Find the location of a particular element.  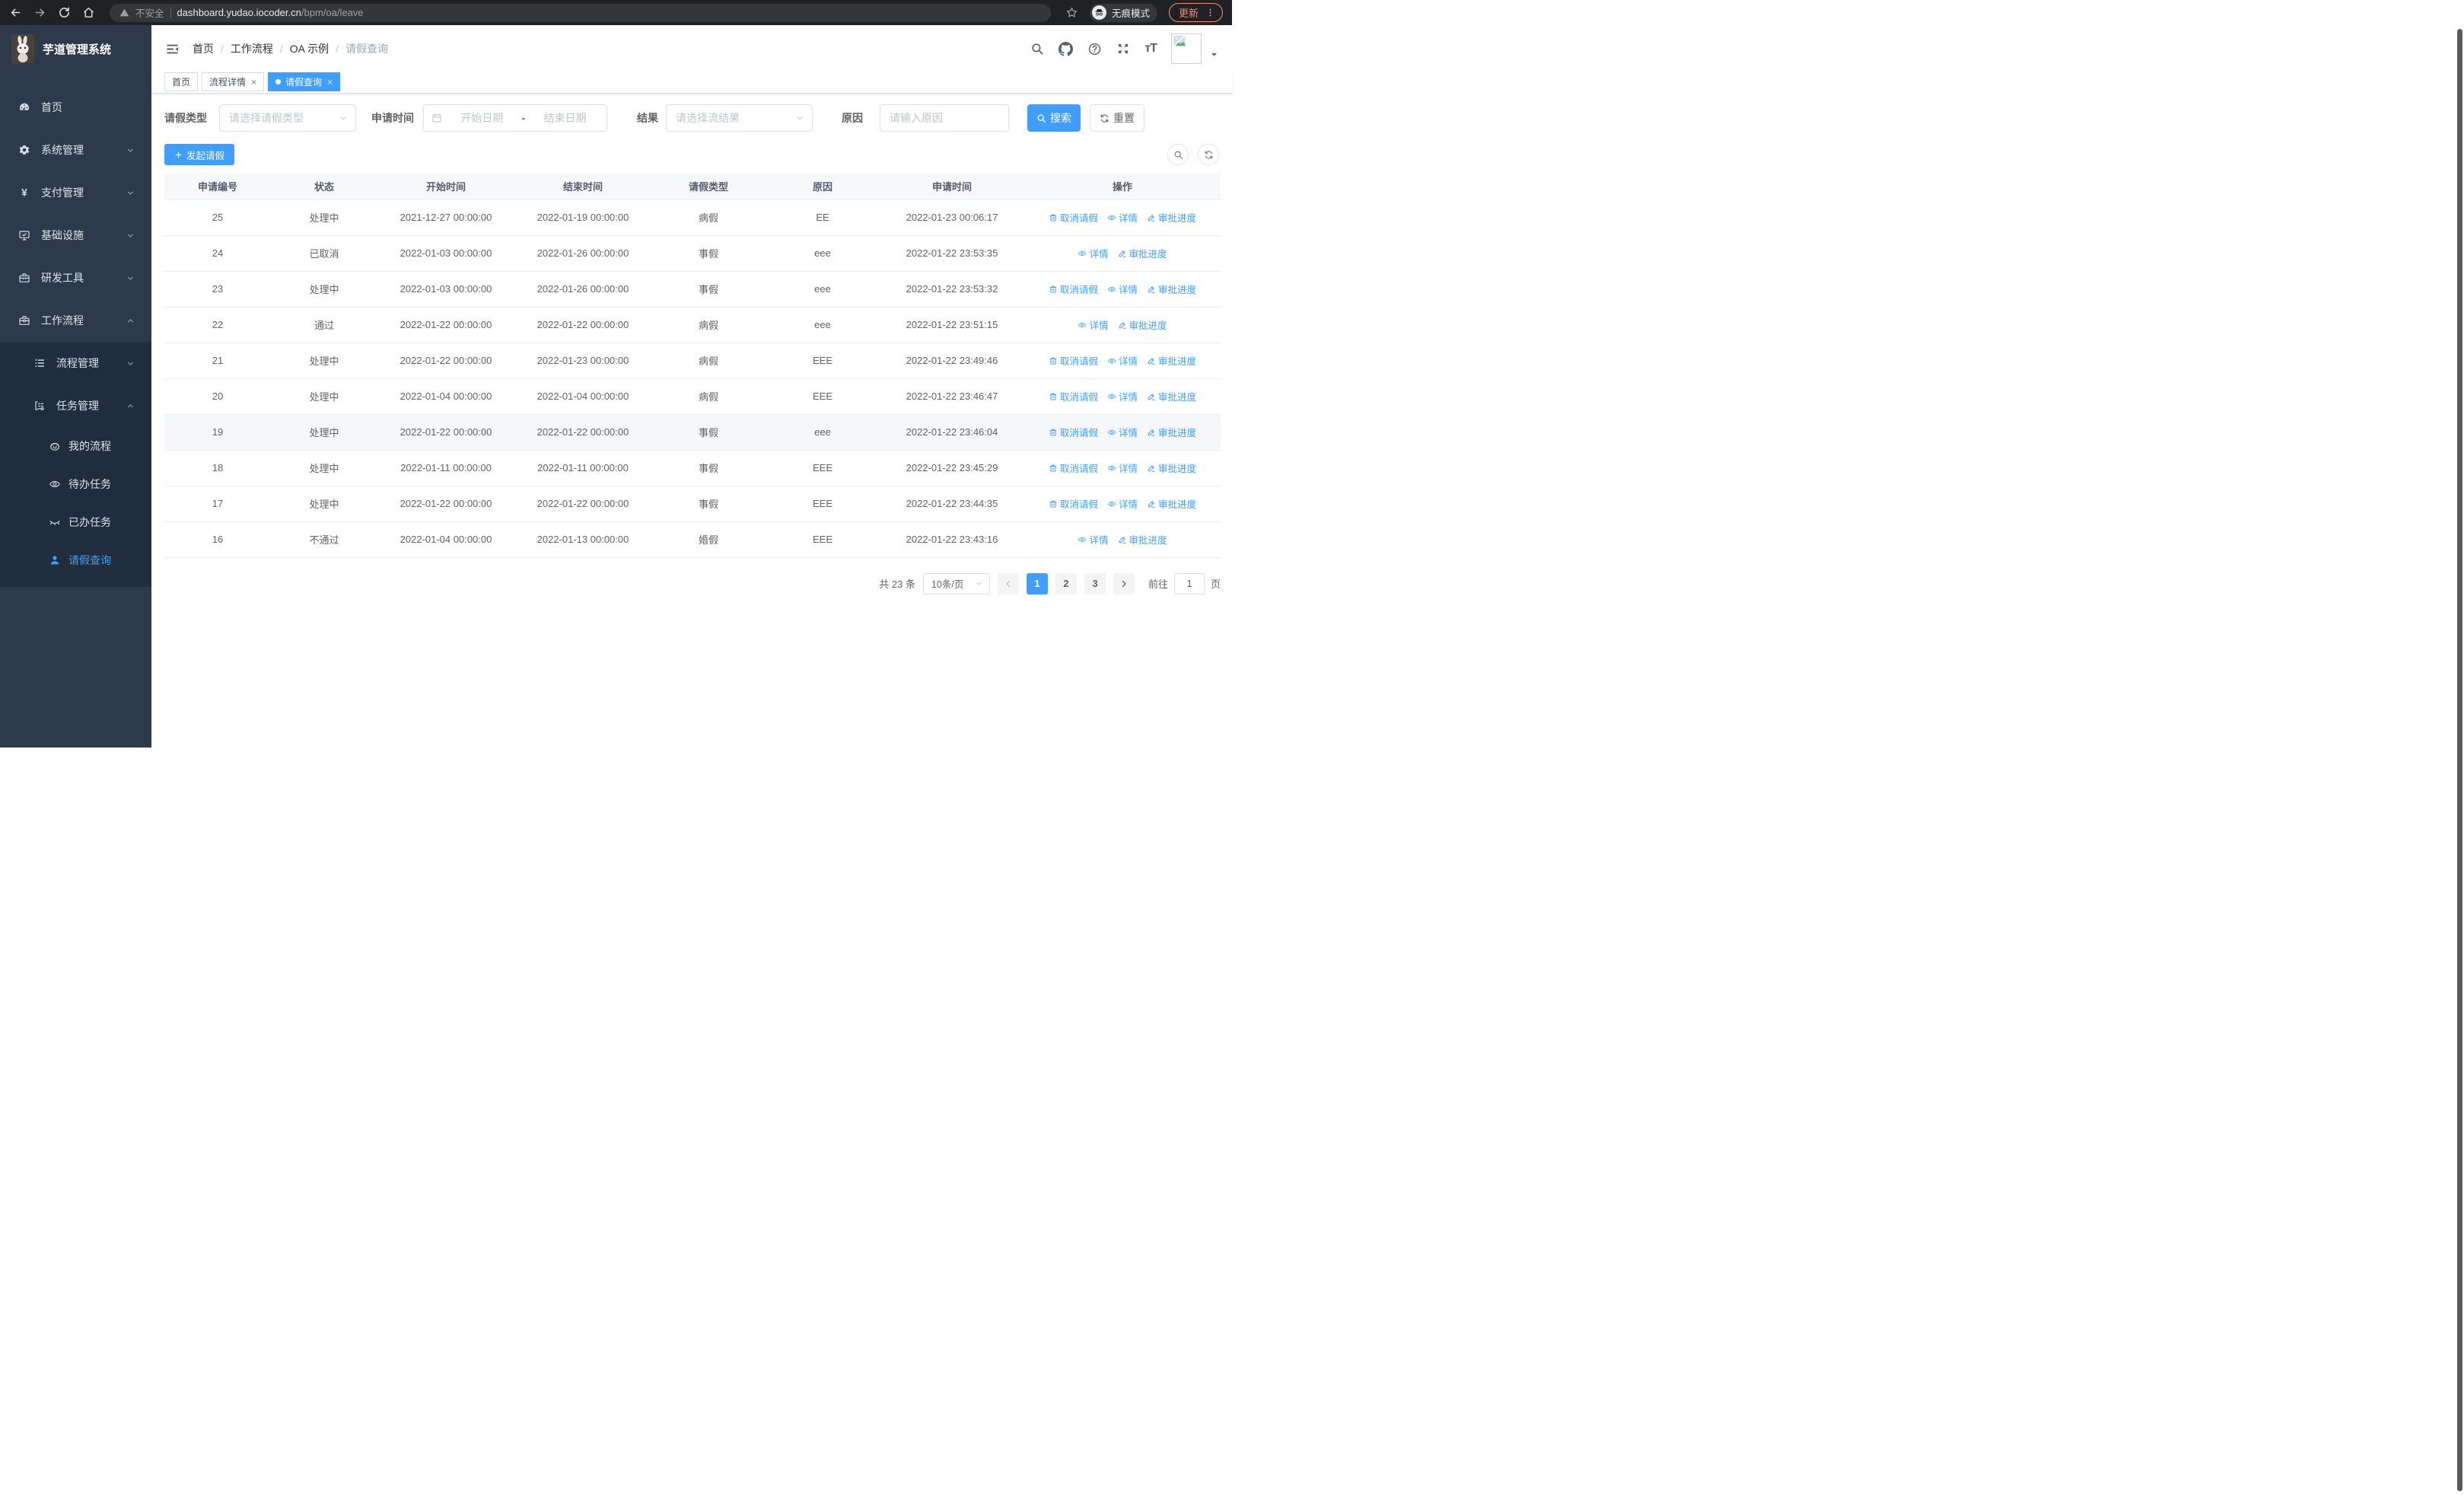

browser-menu-icon is located at coordinates (1210, 13).